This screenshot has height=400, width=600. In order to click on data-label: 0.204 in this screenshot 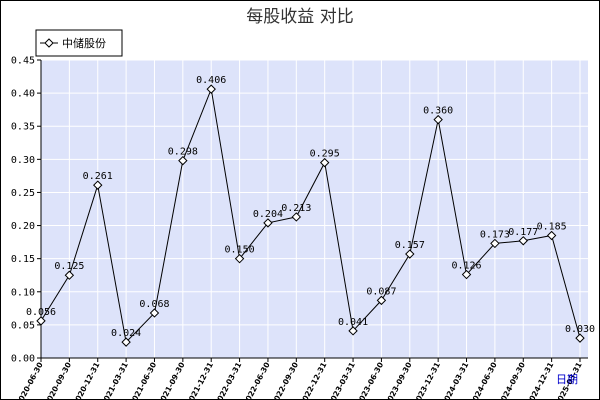, I will do `click(268, 214)`.